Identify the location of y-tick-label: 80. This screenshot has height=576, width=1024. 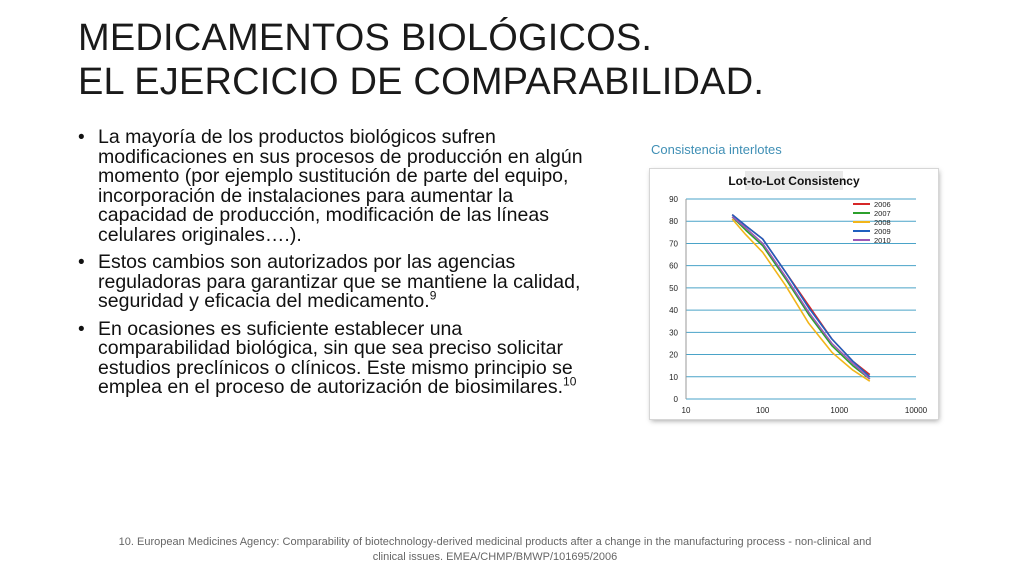
(673, 221).